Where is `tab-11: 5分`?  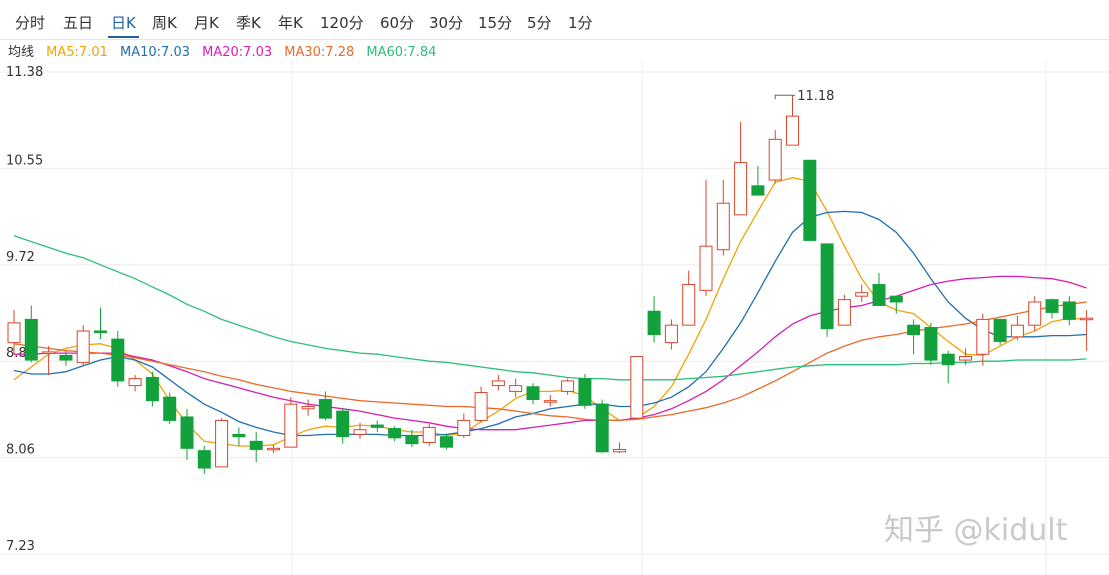 tab-11: 5分 is located at coordinates (539, 23).